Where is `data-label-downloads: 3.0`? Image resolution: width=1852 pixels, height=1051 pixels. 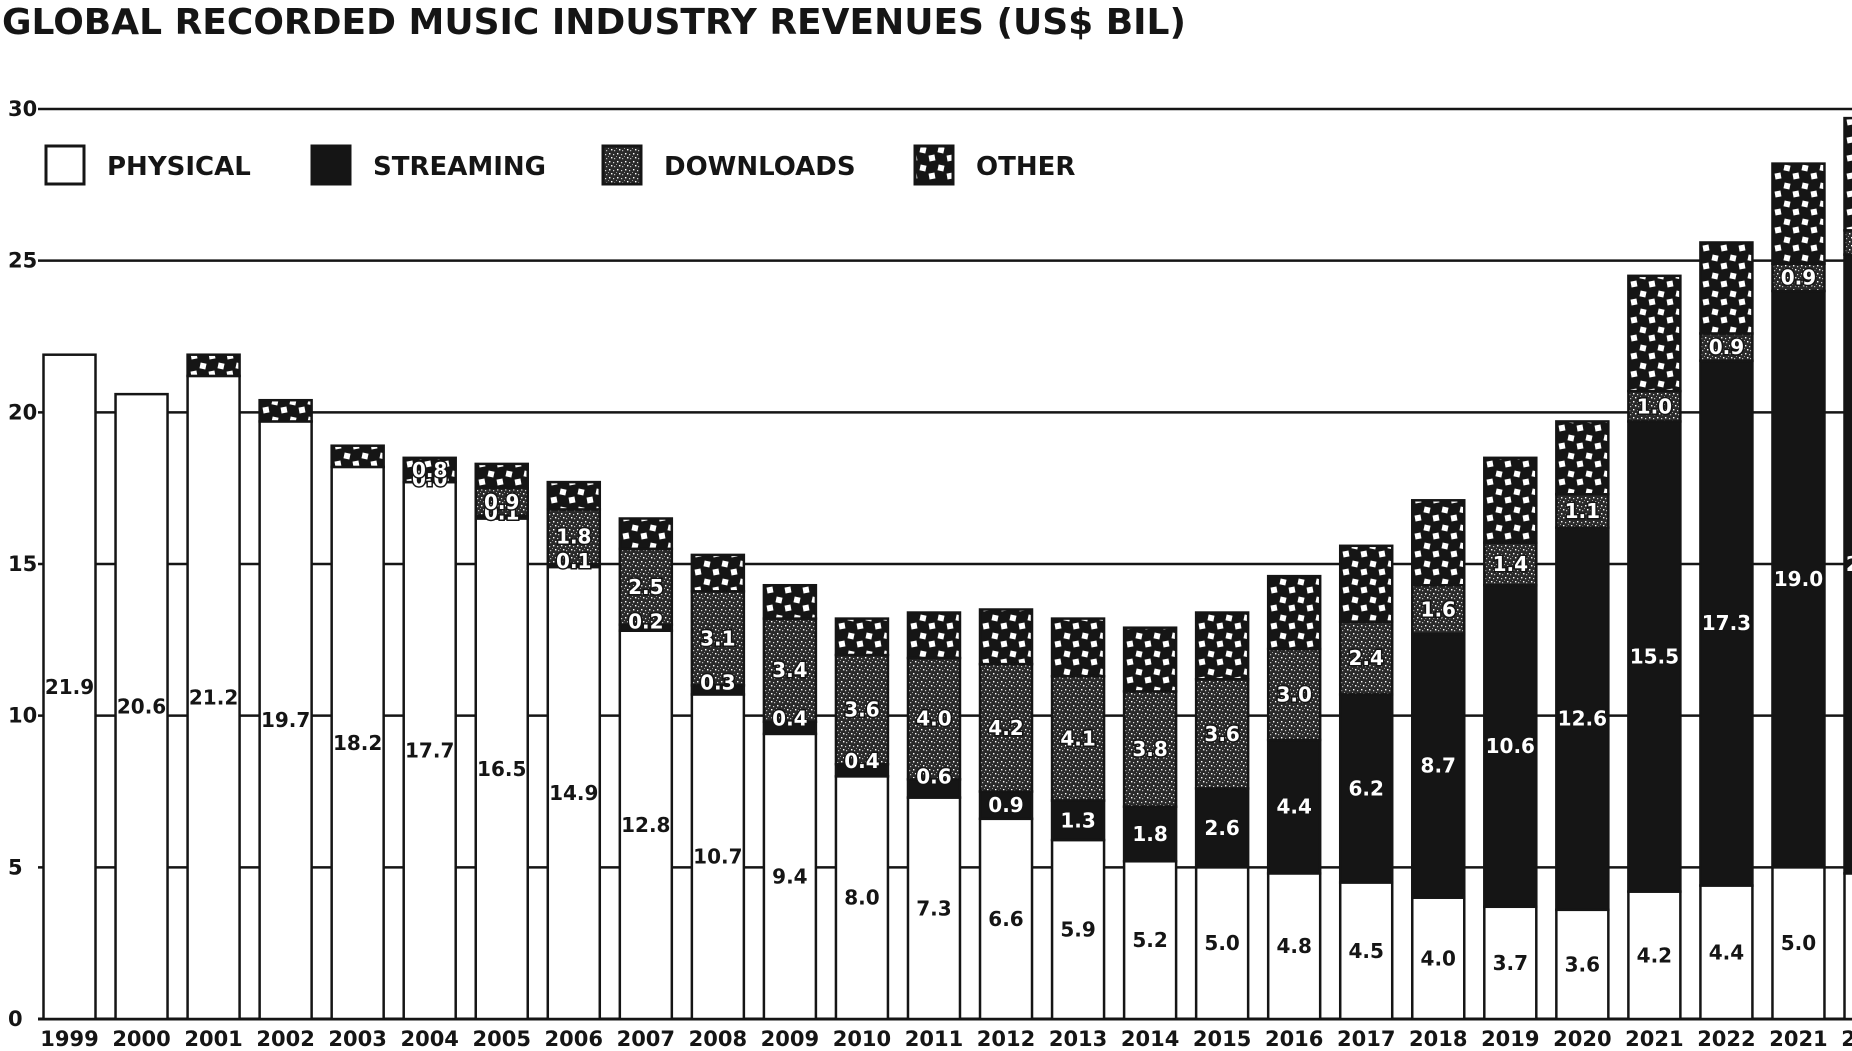
data-label-downloads: 3.0 is located at coordinates (1293, 694).